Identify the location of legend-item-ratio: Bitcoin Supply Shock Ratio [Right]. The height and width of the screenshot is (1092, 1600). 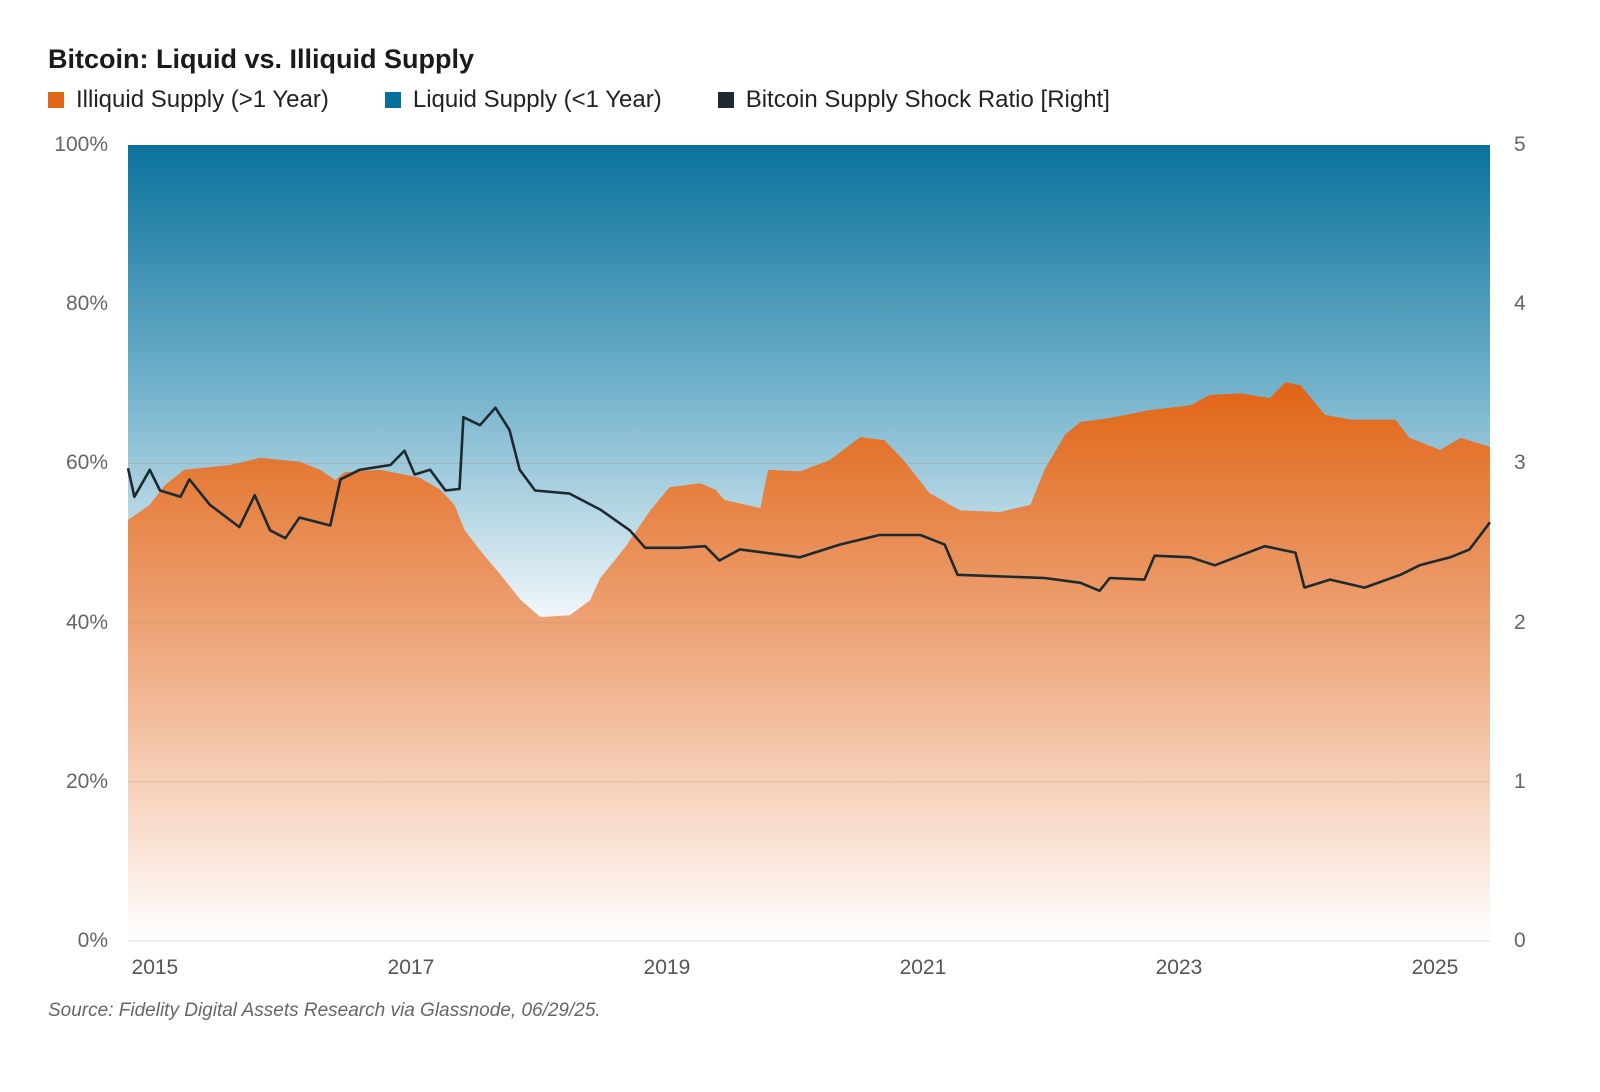
(913, 100).